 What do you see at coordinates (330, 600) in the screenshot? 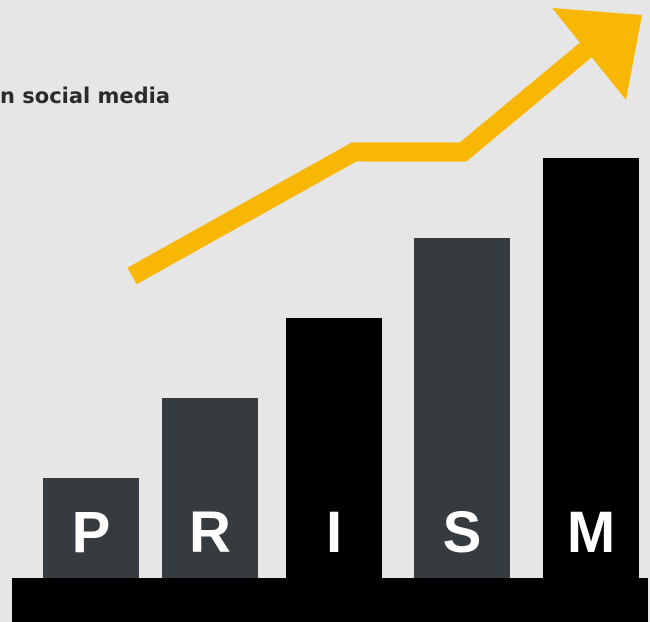
I see `chart-base-platform` at bounding box center [330, 600].